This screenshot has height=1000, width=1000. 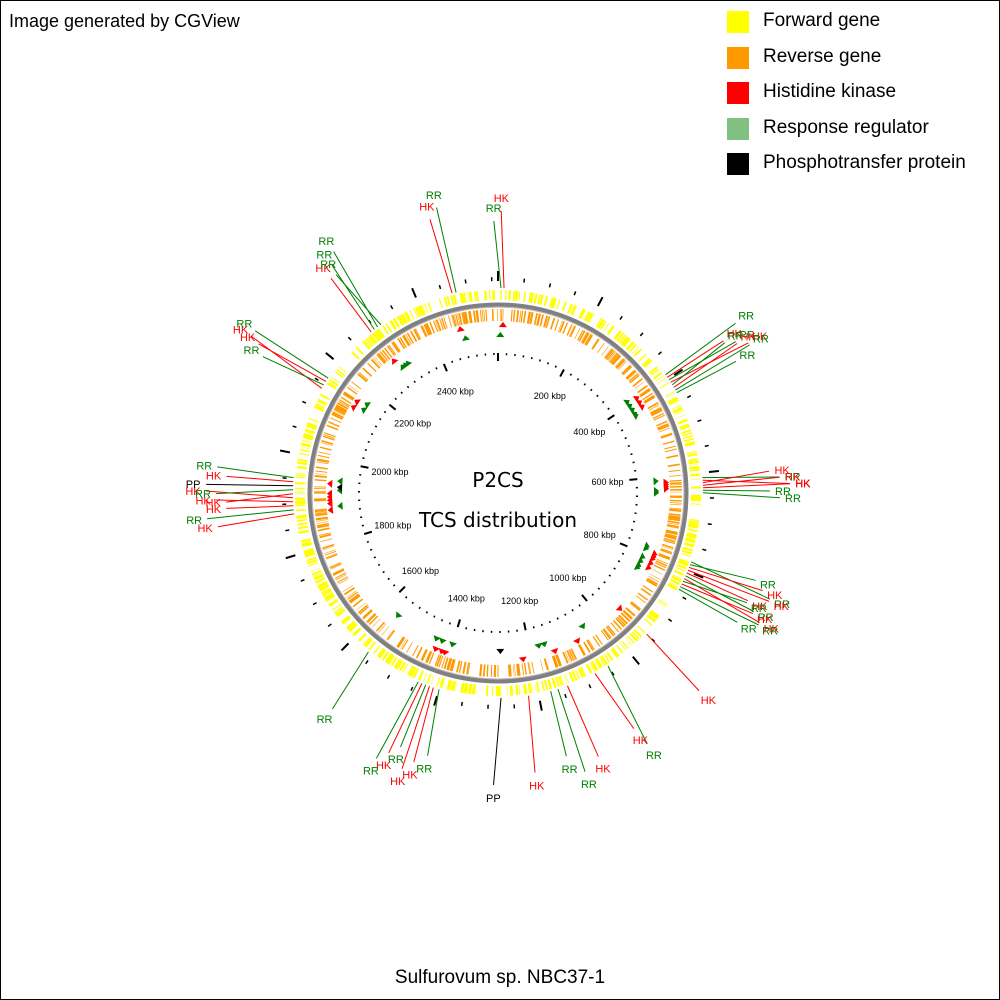 I want to click on credit-text: Image generated by CGView, so click(x=124, y=21).